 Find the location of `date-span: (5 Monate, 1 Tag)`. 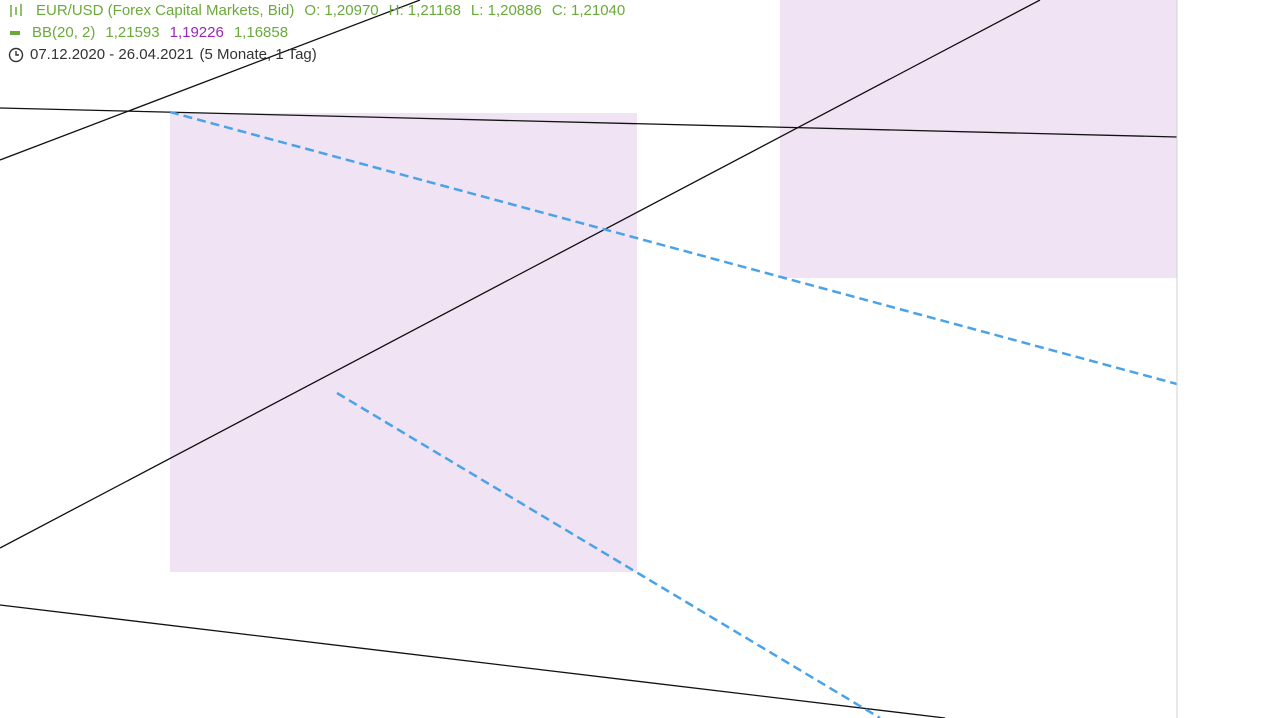

date-span: (5 Monate, 1 Tag) is located at coordinates (258, 54).